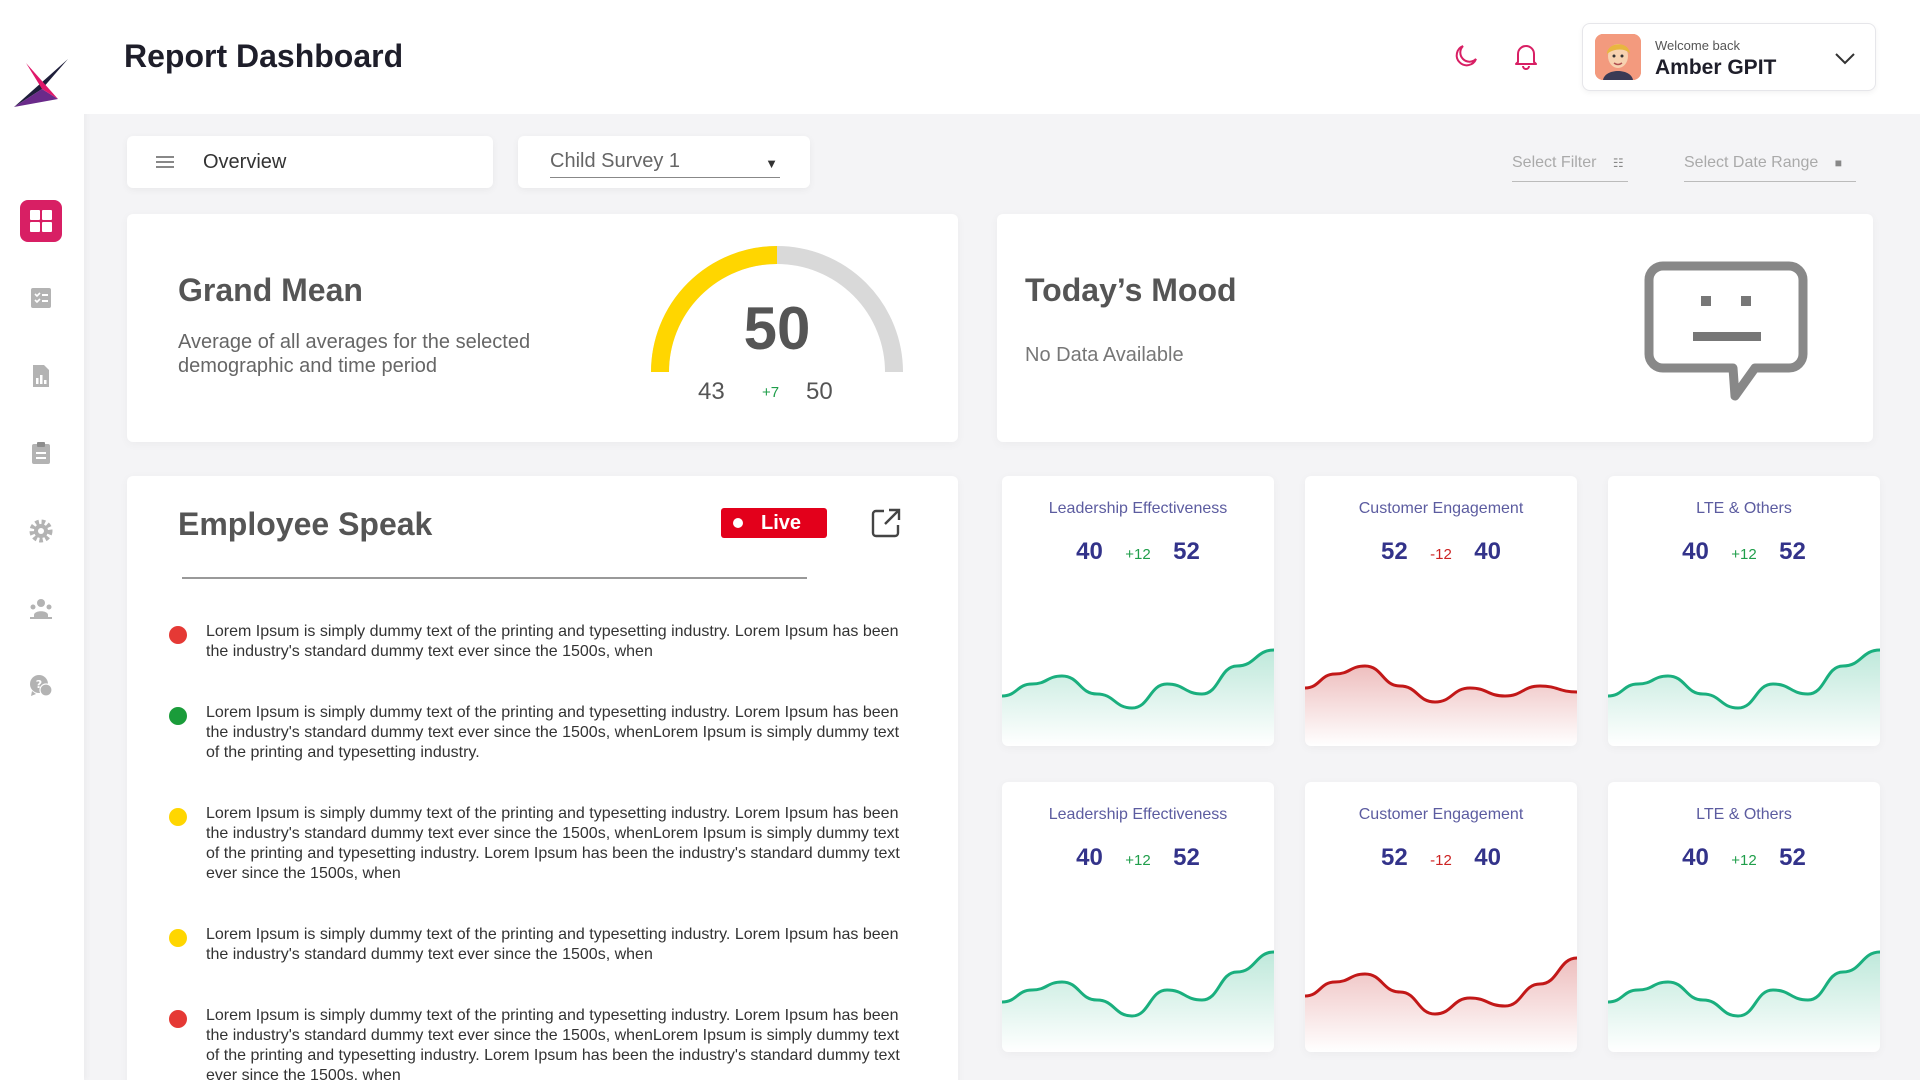 This screenshot has width=1920, height=1080. I want to click on todays-mood-title: Today’s Mood, so click(1131, 290).